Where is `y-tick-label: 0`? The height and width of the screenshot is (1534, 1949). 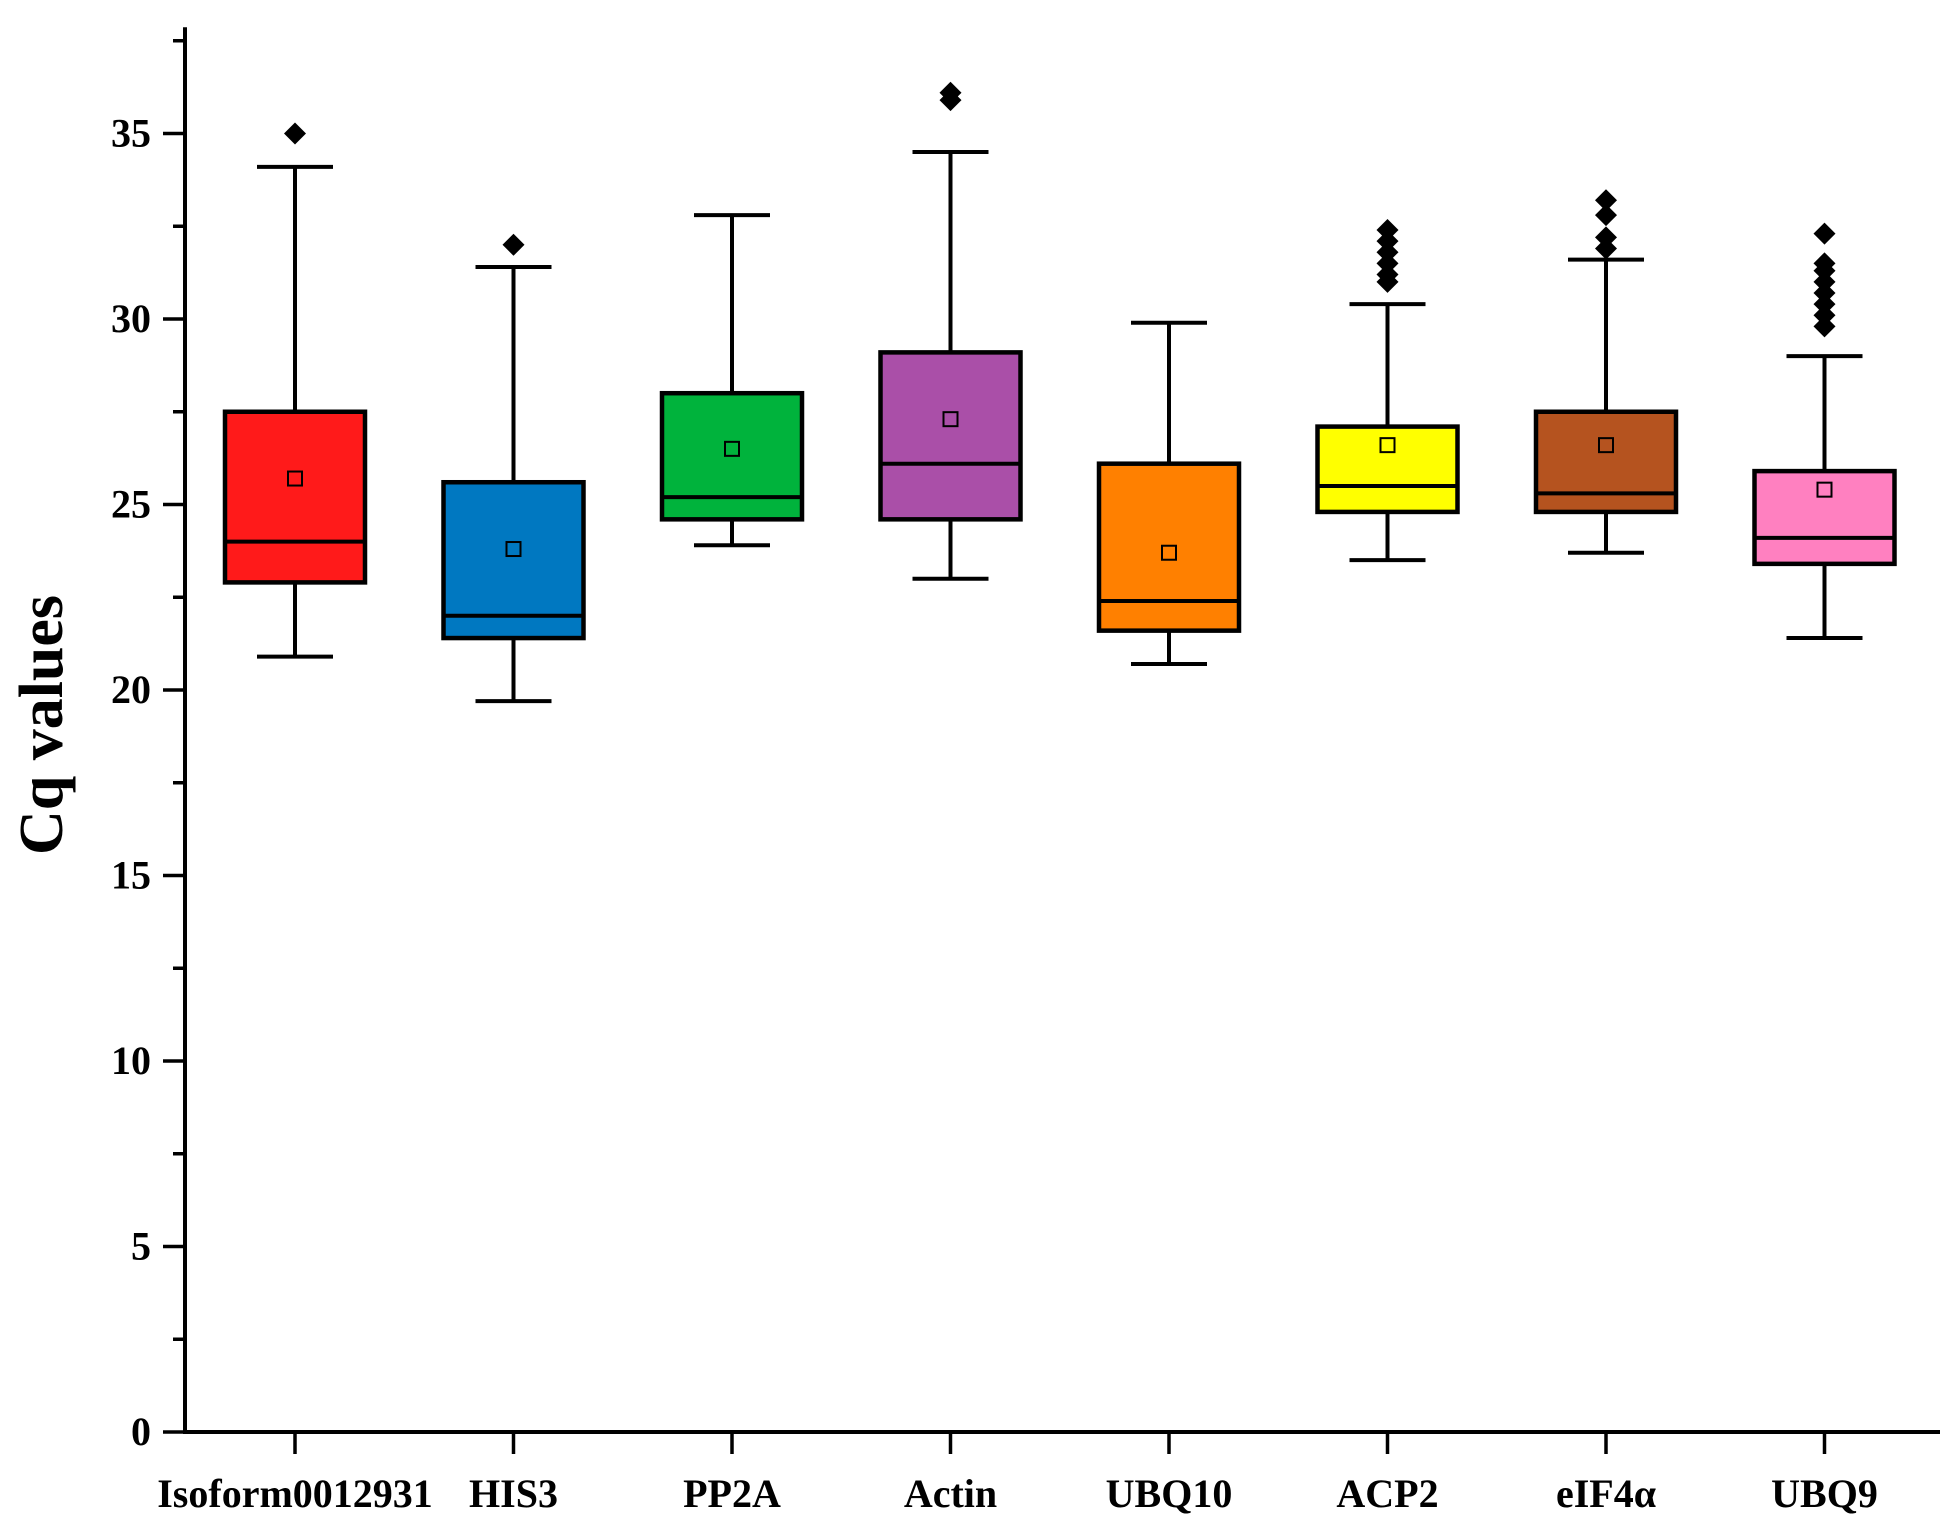
y-tick-label: 0 is located at coordinates (141, 1431).